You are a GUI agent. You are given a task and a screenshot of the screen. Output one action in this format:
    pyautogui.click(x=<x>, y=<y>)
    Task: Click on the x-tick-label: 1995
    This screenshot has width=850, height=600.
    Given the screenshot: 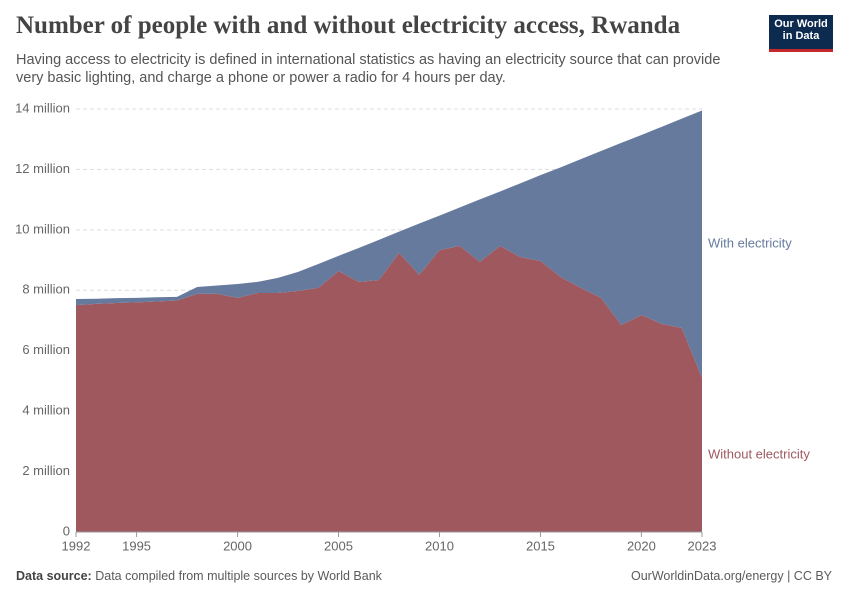 What is the action you would take?
    pyautogui.click(x=136, y=545)
    